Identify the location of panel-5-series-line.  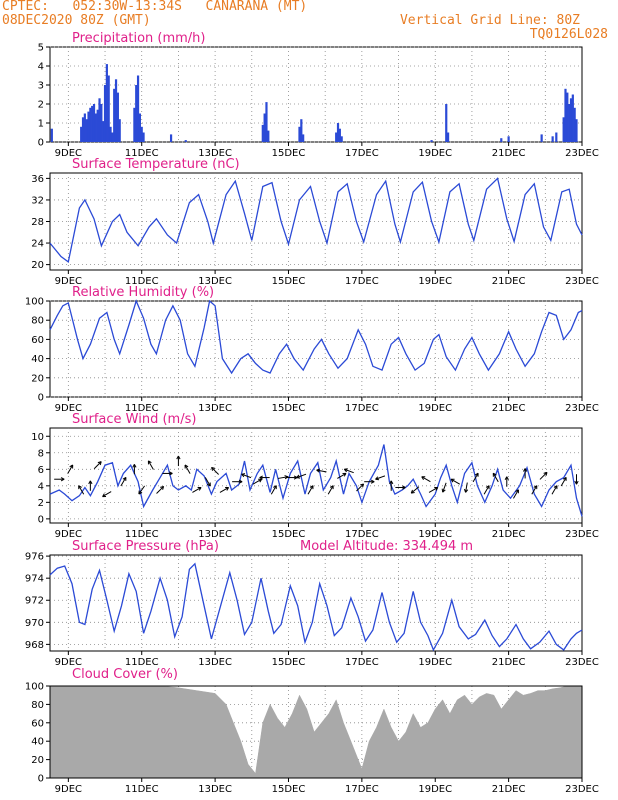
(316, 607).